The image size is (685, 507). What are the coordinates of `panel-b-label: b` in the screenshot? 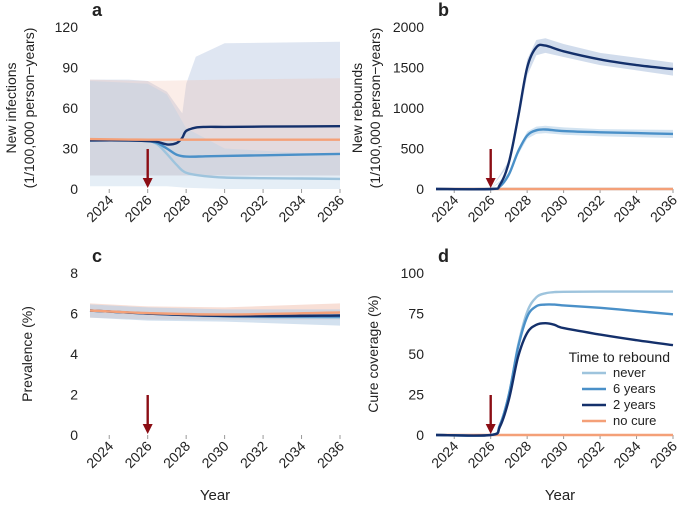 It's located at (443, 10).